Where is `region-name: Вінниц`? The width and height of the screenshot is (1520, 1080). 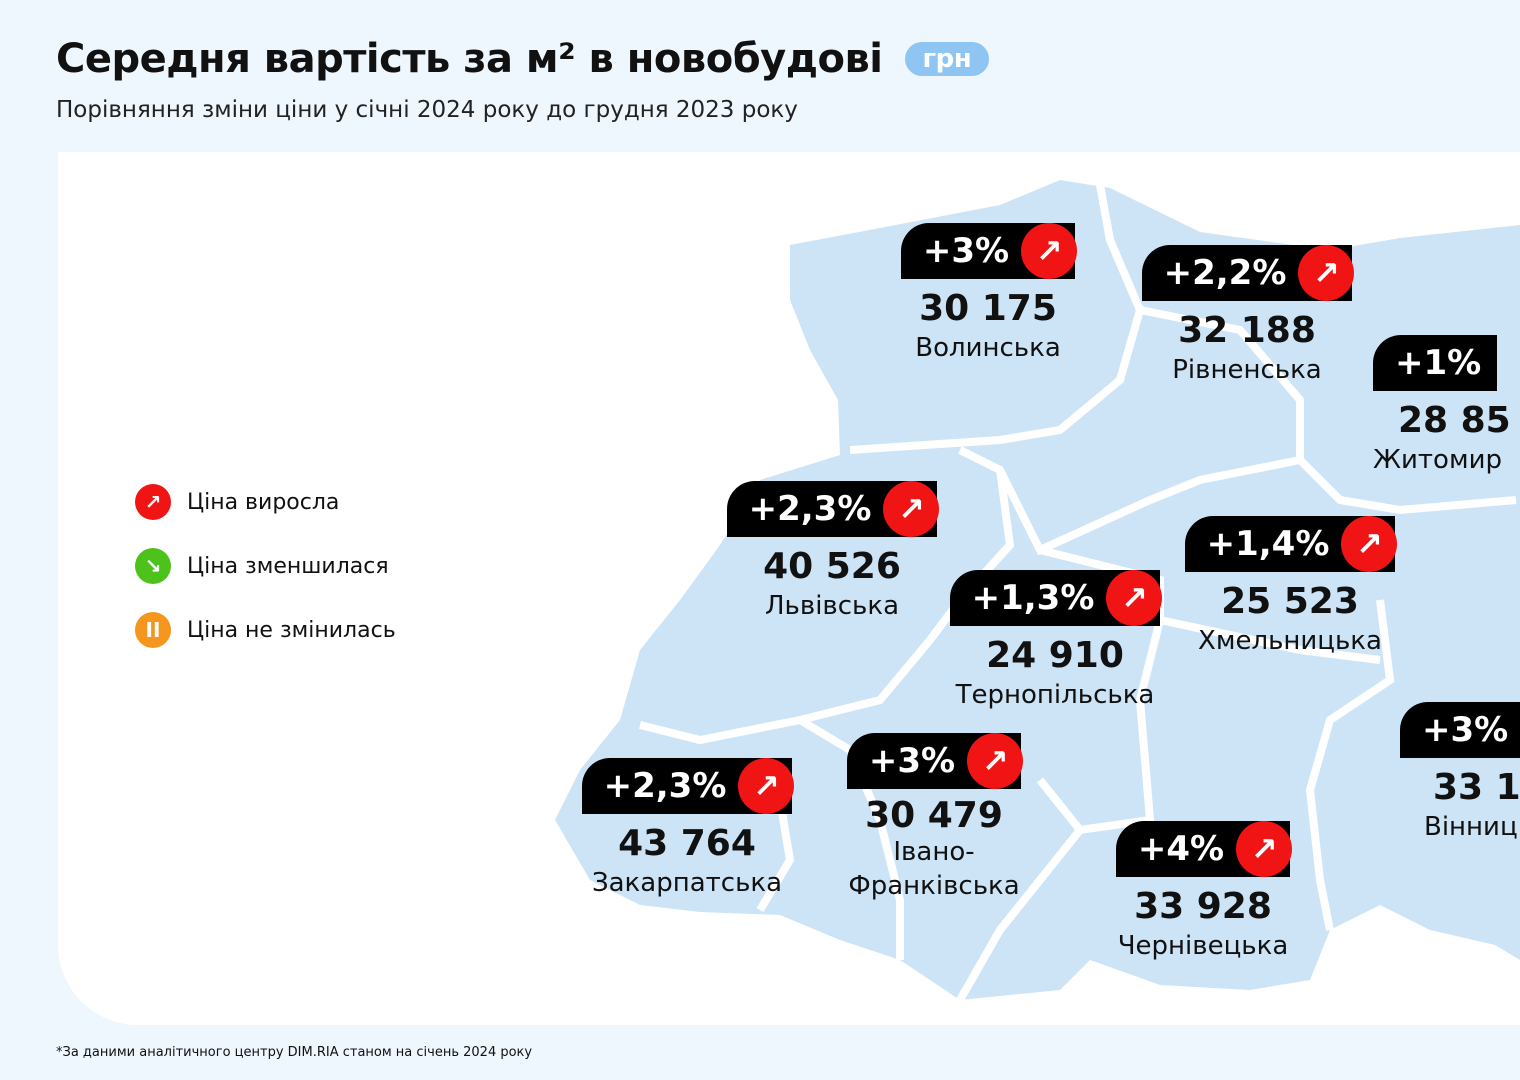 region-name: Вінниц is located at coordinates (1471, 827).